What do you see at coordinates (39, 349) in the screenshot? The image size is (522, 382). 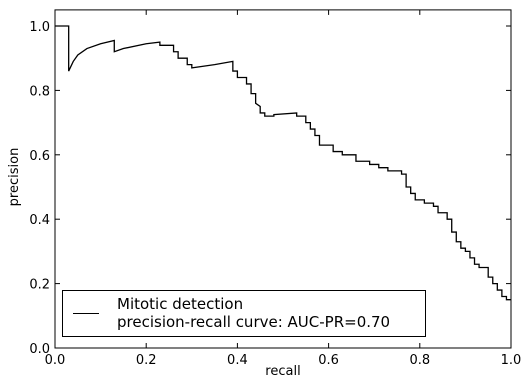 I see `y-tick-label: 0.0` at bounding box center [39, 349].